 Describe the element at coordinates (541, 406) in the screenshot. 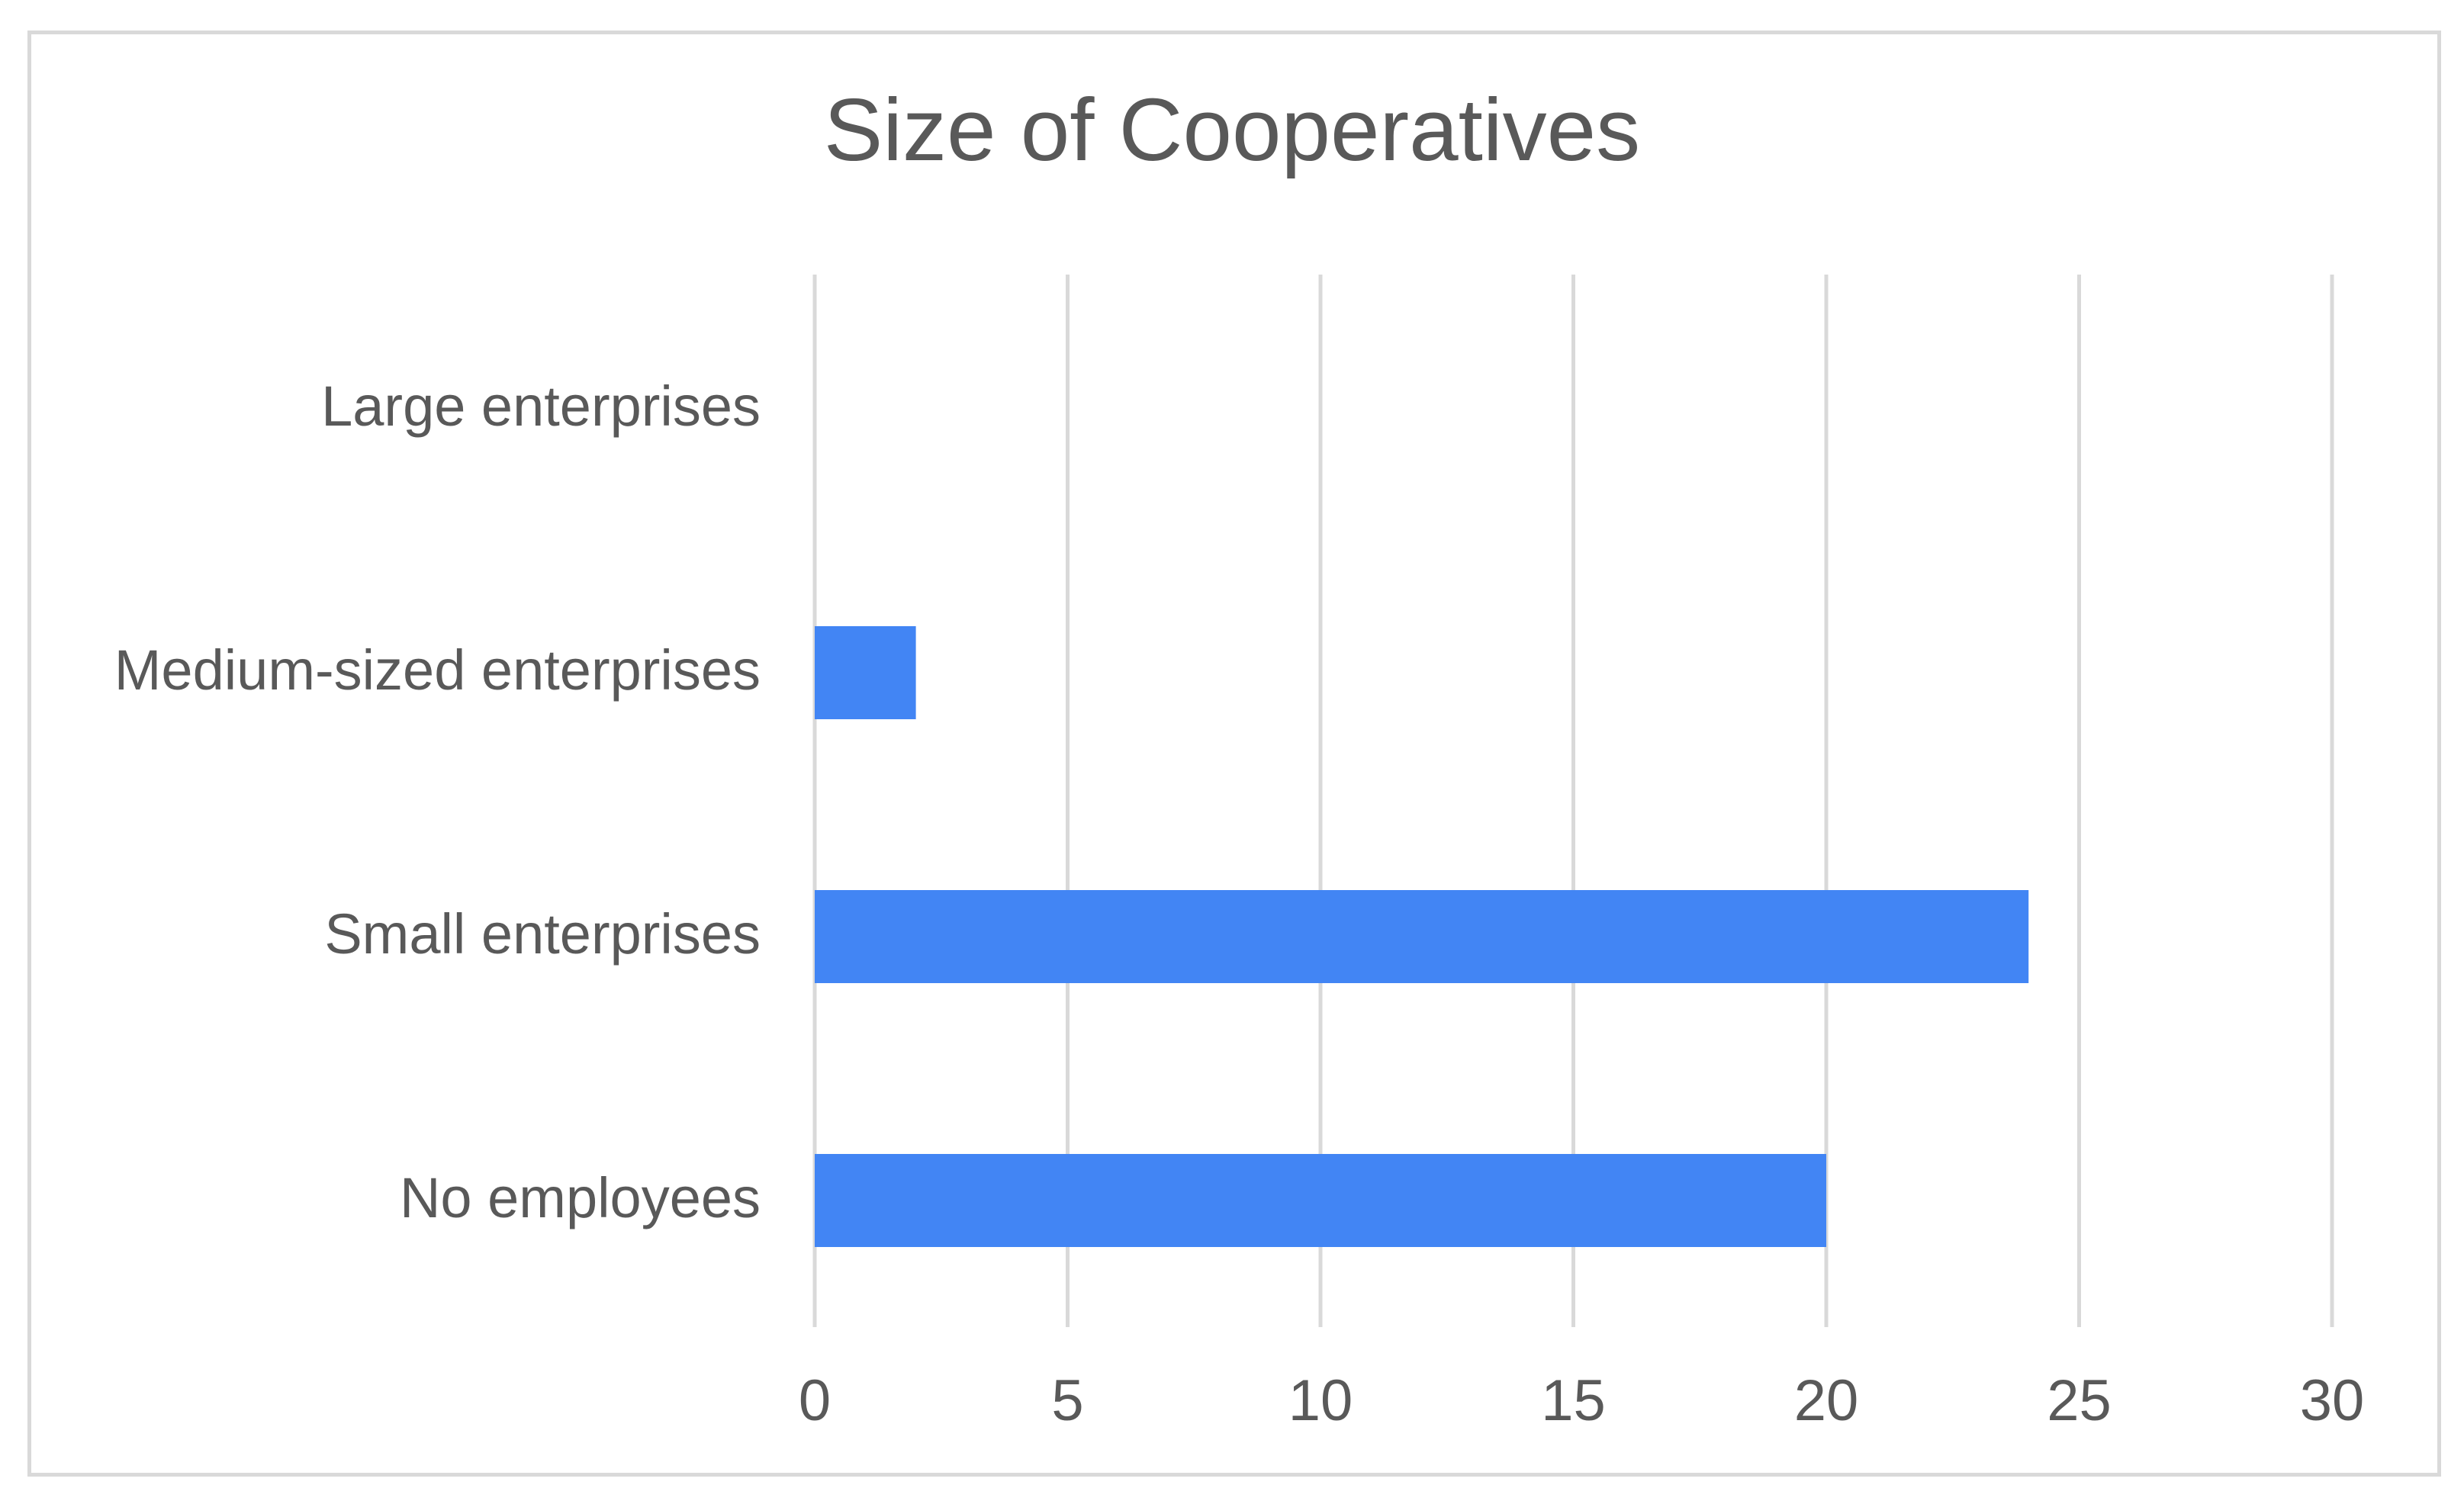

I see `category-label: Large enterprises` at that location.